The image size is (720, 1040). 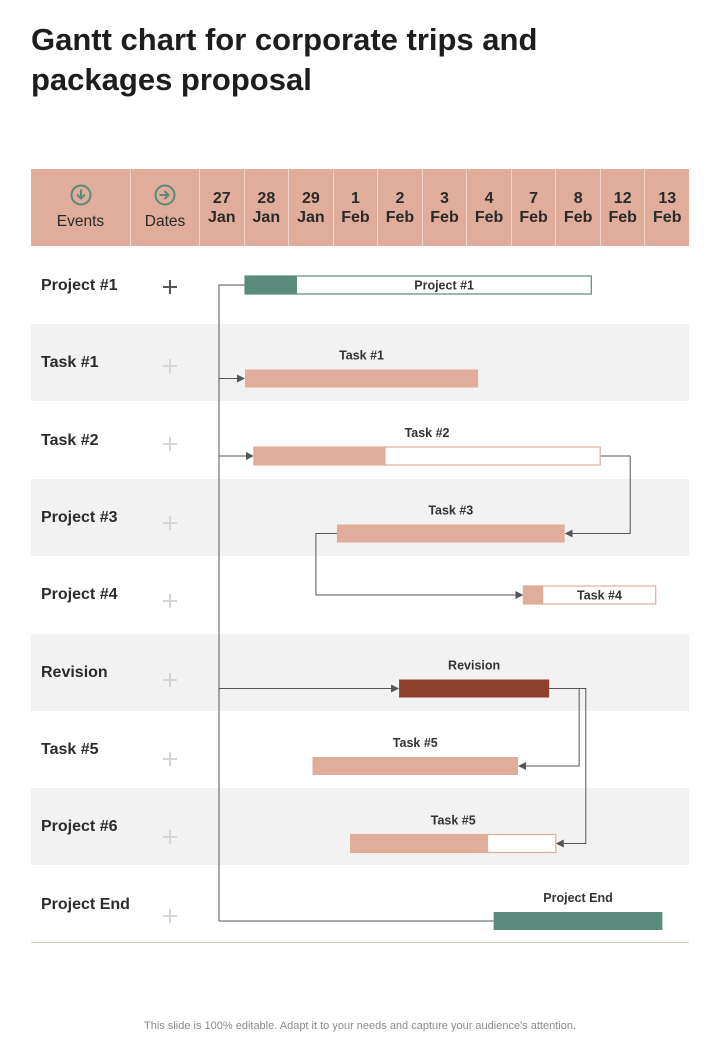 I want to click on gantt-row-task-1: Task #1, so click(x=360, y=362).